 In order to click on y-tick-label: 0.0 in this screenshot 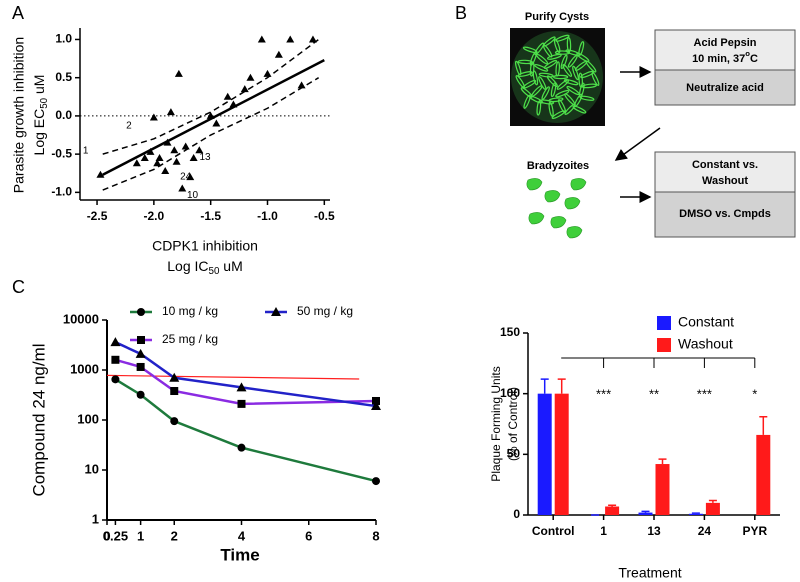, I will do `click(63, 115)`.